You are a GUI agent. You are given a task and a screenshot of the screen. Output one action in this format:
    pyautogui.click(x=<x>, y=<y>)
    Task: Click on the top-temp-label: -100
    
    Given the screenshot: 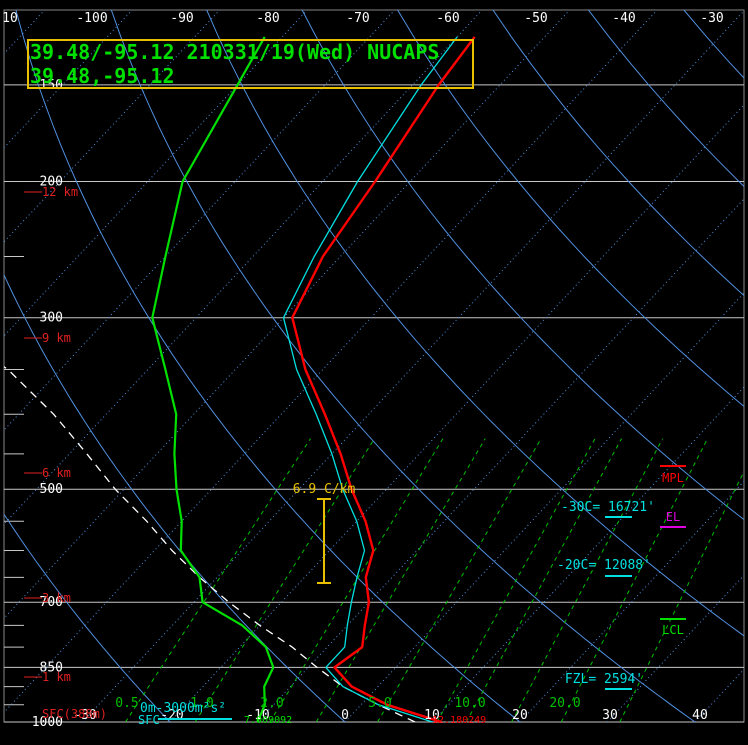 What is the action you would take?
    pyautogui.click(x=91, y=18)
    